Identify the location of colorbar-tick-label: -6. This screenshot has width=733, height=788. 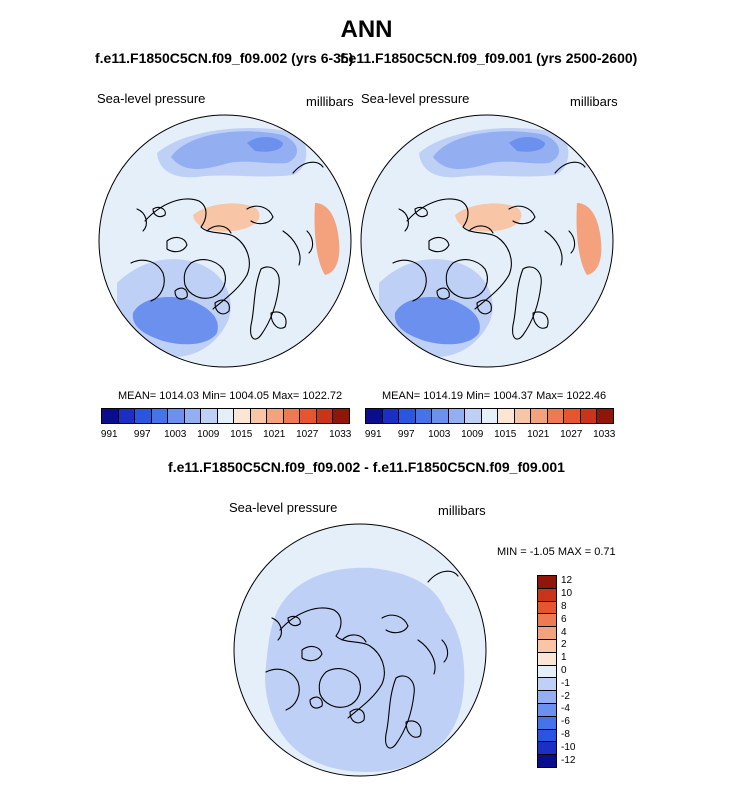
(565, 722).